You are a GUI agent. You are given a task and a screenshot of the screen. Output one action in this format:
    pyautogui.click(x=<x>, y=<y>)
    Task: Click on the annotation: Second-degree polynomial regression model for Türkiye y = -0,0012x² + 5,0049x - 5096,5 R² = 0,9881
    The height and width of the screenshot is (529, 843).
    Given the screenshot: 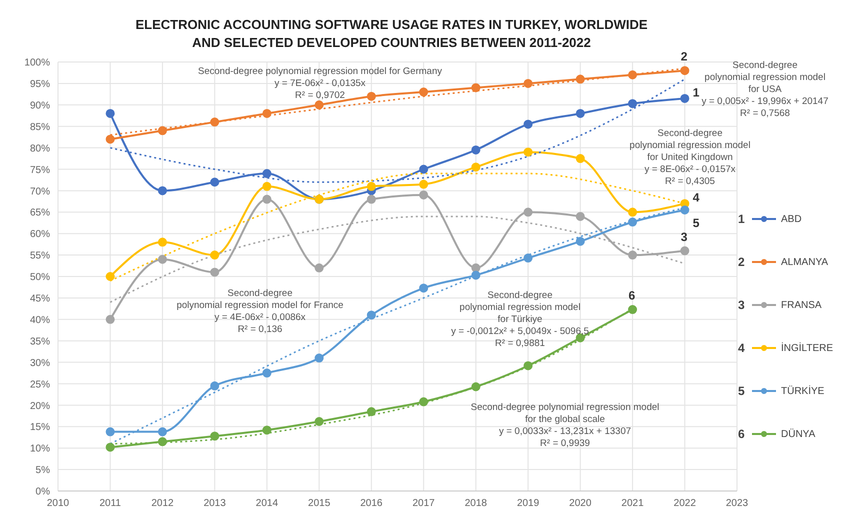 What is the action you would take?
    pyautogui.click(x=520, y=319)
    